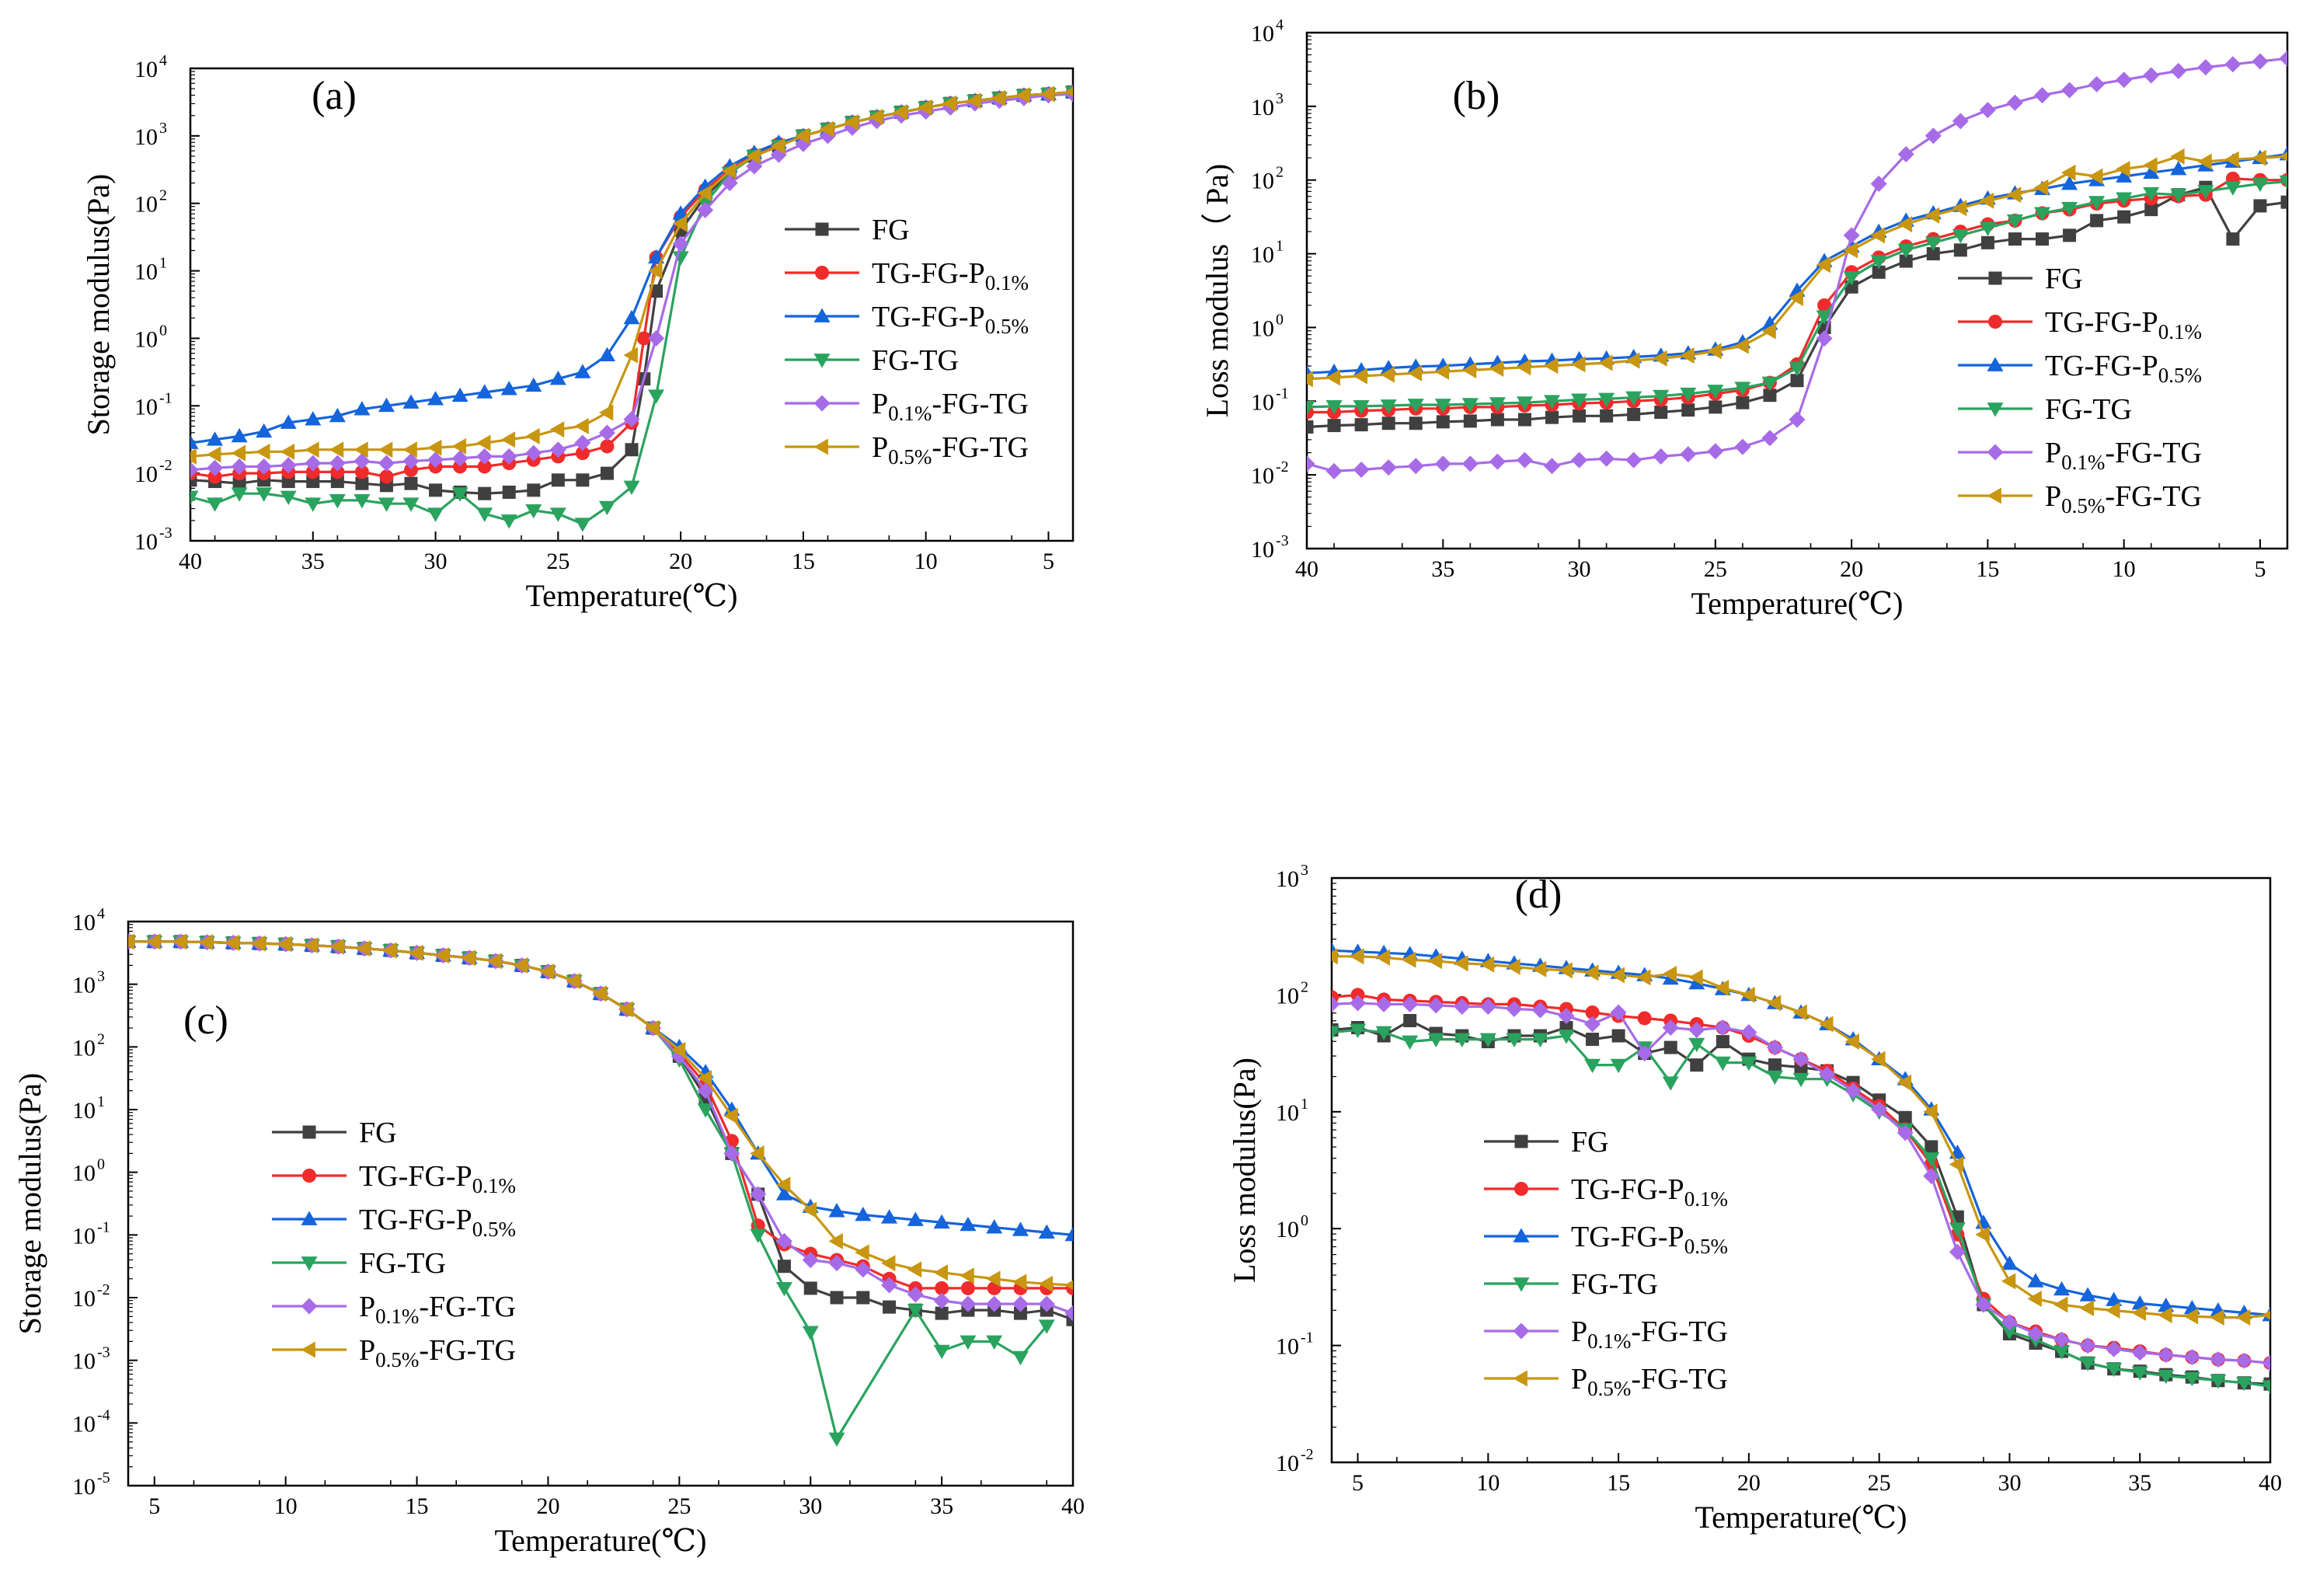  Describe the element at coordinates (309, 1132) in the screenshot. I see `legend-marker-FG` at that location.